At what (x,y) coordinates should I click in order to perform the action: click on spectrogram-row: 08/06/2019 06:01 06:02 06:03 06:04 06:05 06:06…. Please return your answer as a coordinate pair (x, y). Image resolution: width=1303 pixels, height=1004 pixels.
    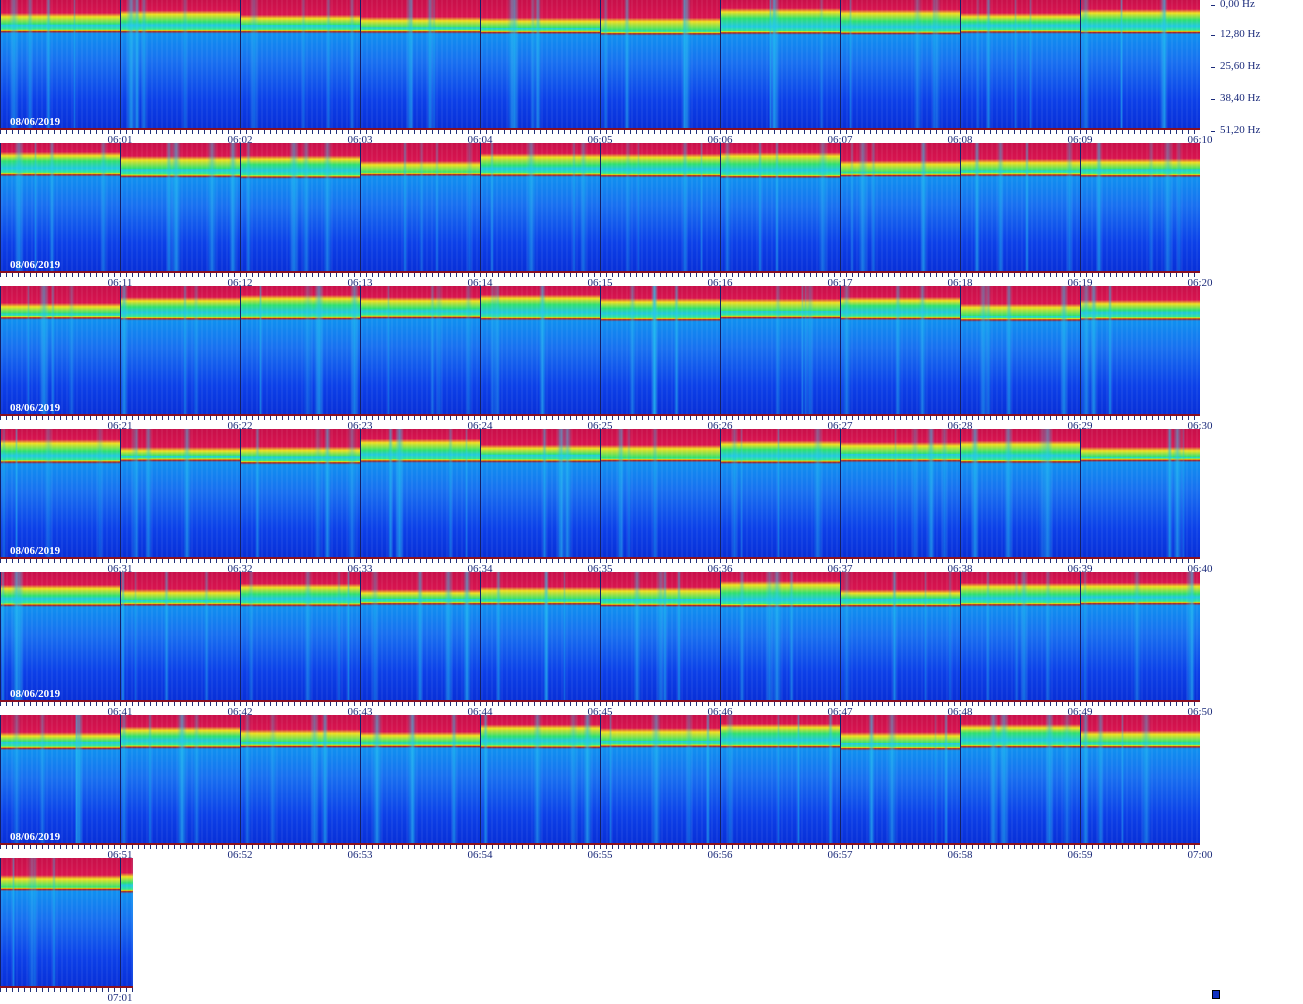
    Looking at the image, I should click on (607, 73).